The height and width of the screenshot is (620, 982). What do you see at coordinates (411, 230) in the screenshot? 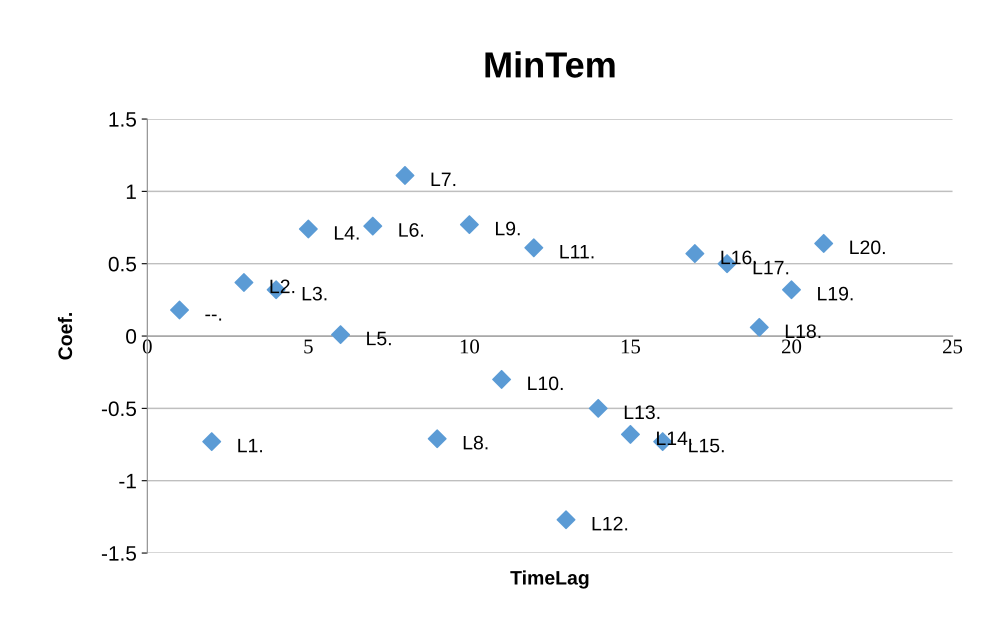
I see `annotation: L6.` at bounding box center [411, 230].